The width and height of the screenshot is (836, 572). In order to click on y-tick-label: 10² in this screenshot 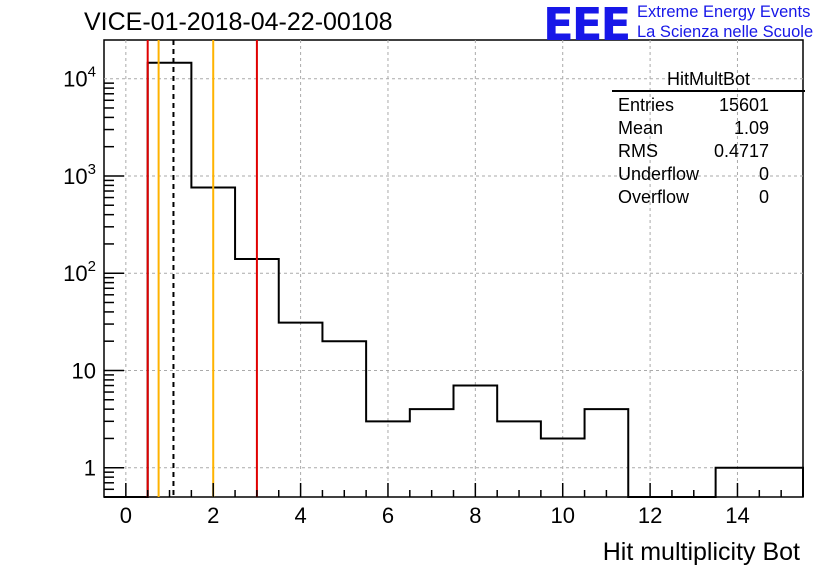, I will do `click(79, 272)`.